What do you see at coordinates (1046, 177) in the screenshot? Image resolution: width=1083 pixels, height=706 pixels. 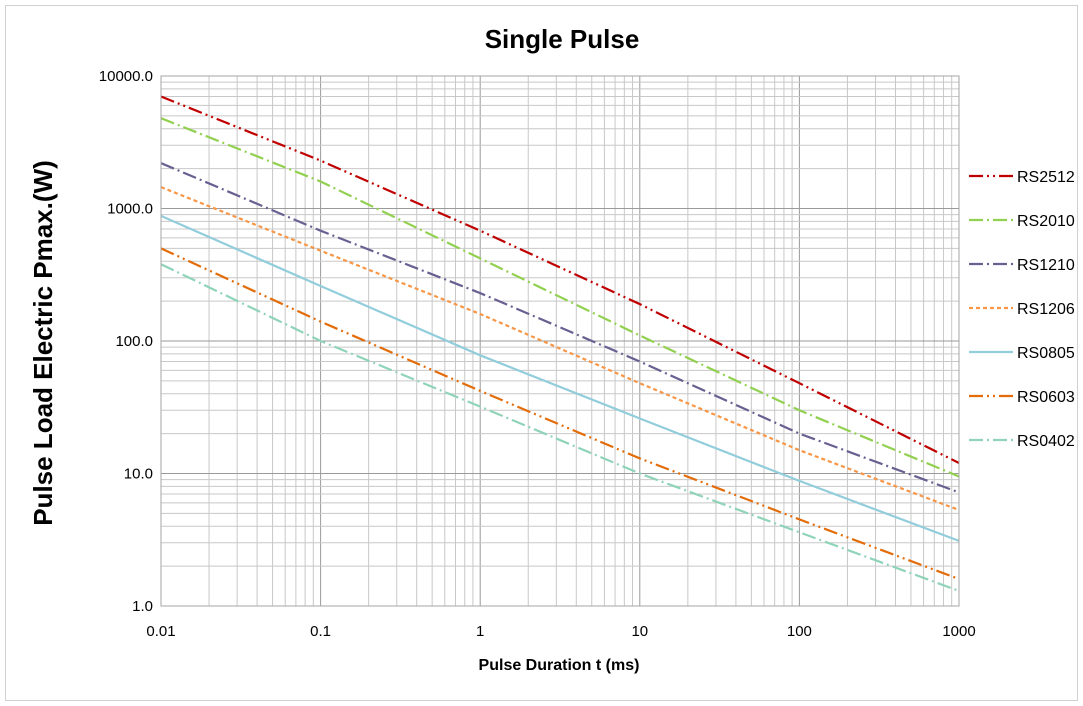 I see `legend-label: RS2512` at bounding box center [1046, 177].